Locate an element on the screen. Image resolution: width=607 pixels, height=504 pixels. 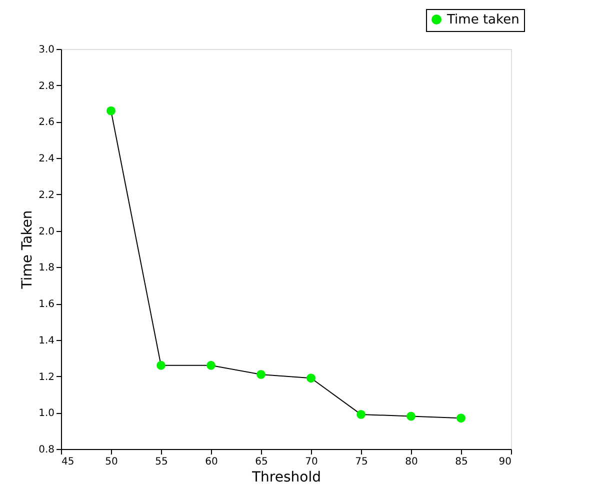
y-tick-label: 1.0 is located at coordinates (46, 414).